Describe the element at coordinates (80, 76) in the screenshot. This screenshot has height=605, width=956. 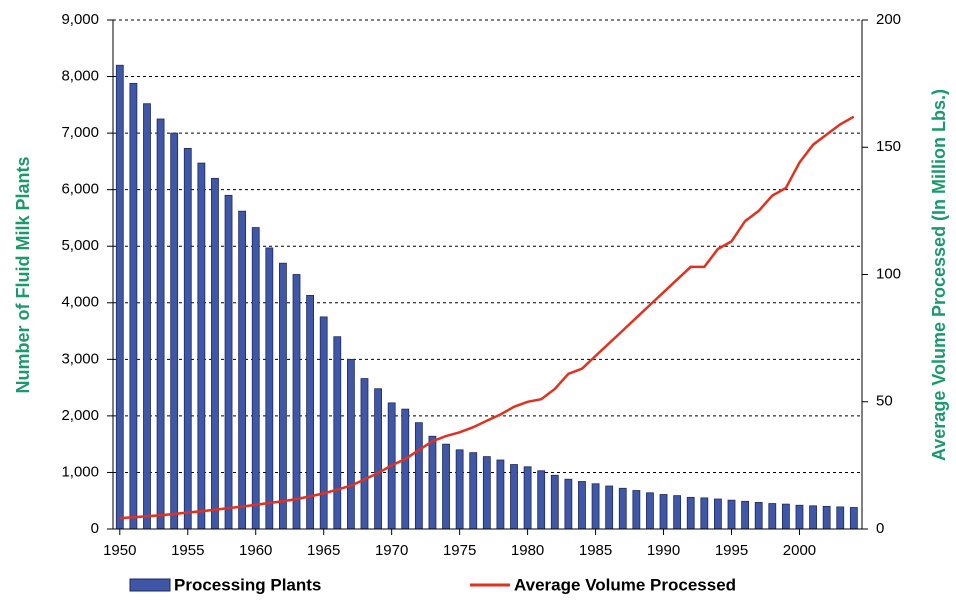
I see `y-tick-label: 8,000` at that location.